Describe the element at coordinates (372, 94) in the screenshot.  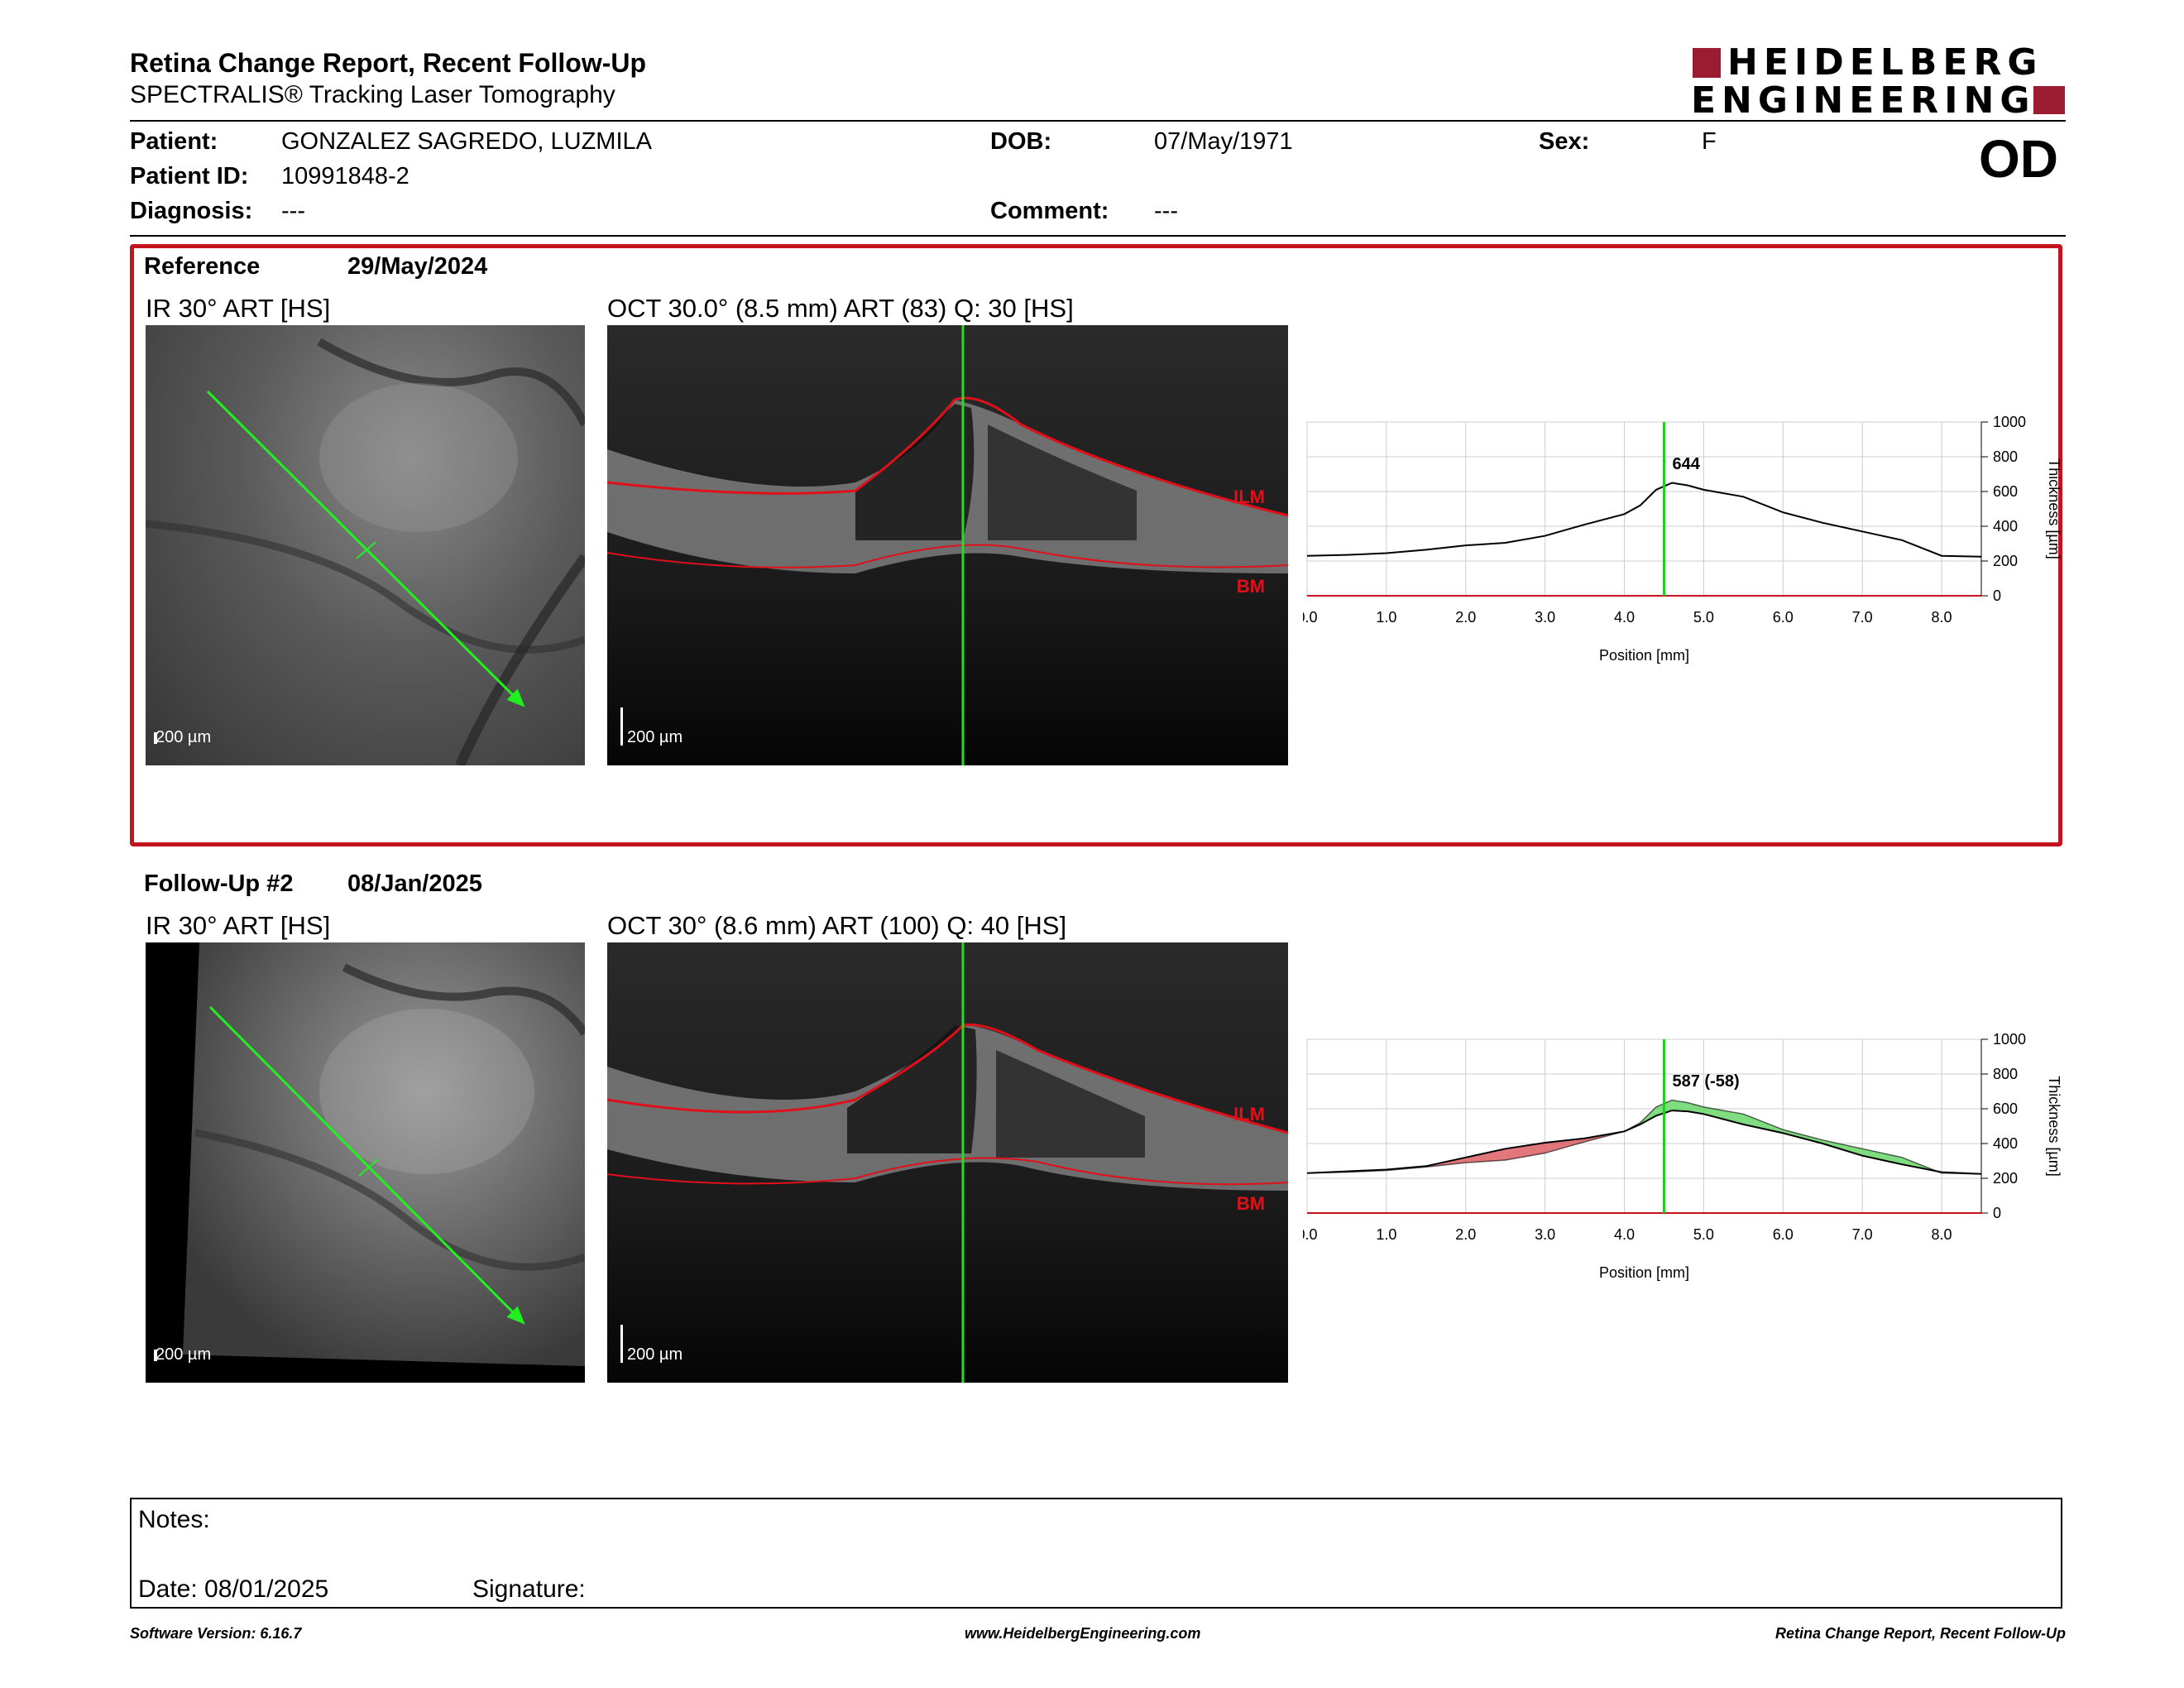
I see `report-subtitle: SPECTRALIS® Tracking Laser Tomography` at that location.